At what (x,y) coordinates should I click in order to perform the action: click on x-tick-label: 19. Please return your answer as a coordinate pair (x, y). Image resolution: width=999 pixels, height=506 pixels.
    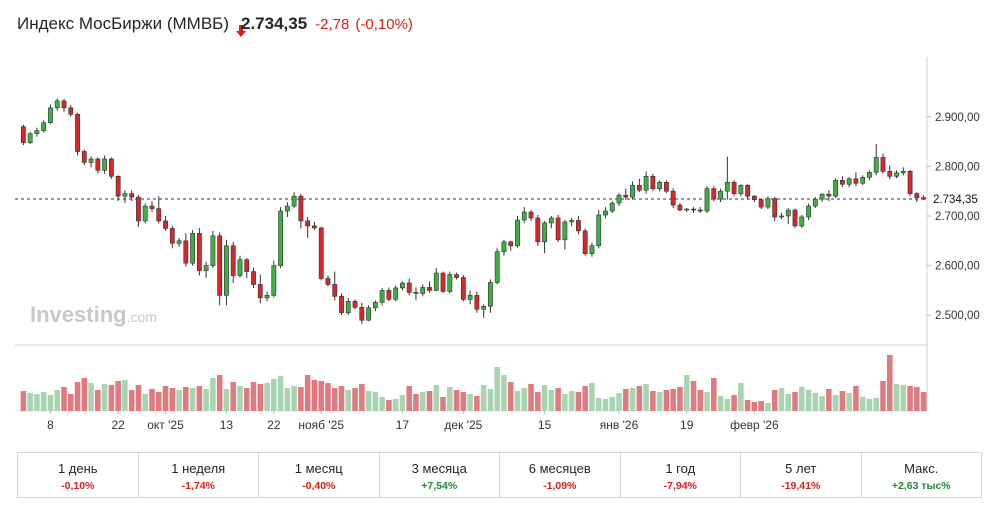
    Looking at the image, I should click on (687, 425).